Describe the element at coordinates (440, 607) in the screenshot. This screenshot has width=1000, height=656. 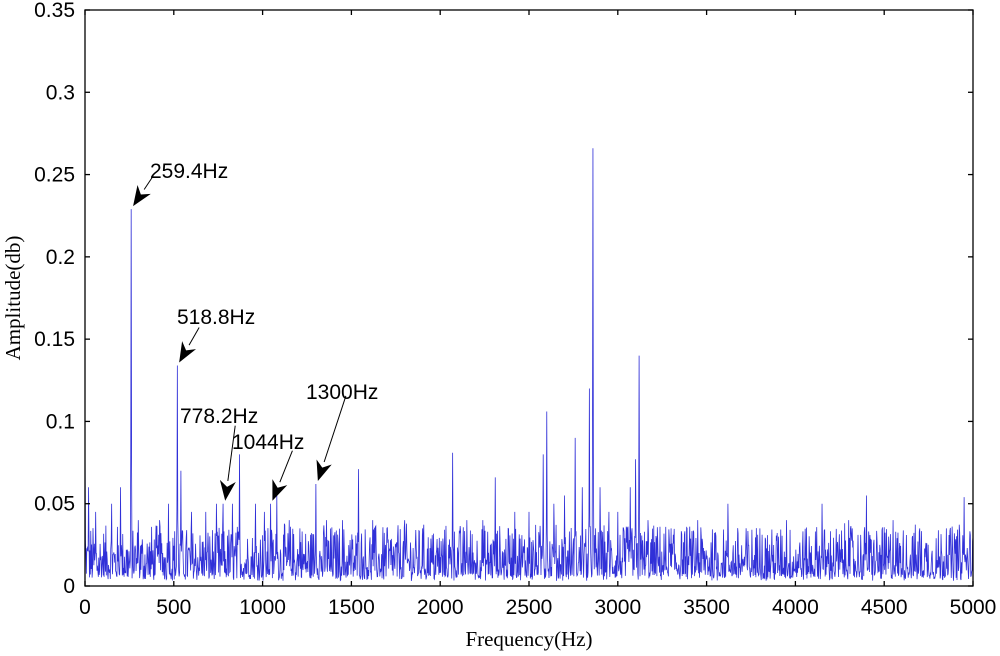
I see `x-tick-label: 2000` at that location.